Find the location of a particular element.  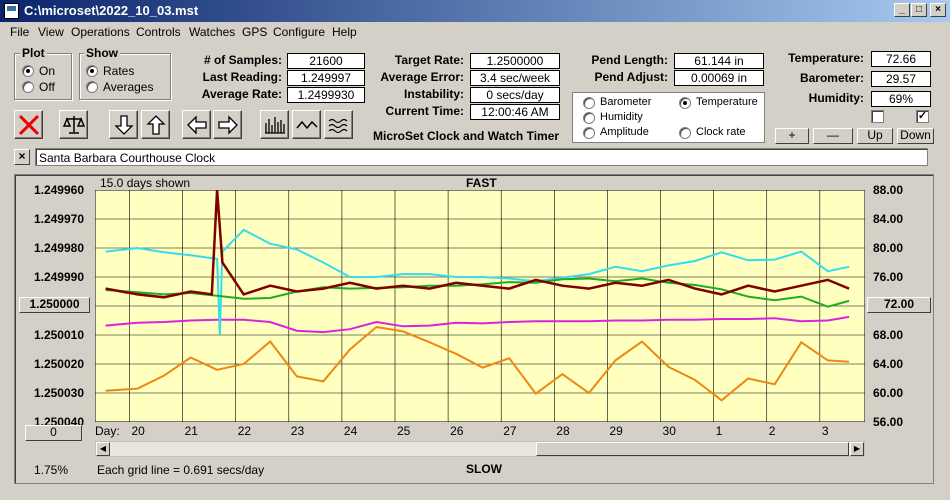

show-averages-radio is located at coordinates (92, 87).